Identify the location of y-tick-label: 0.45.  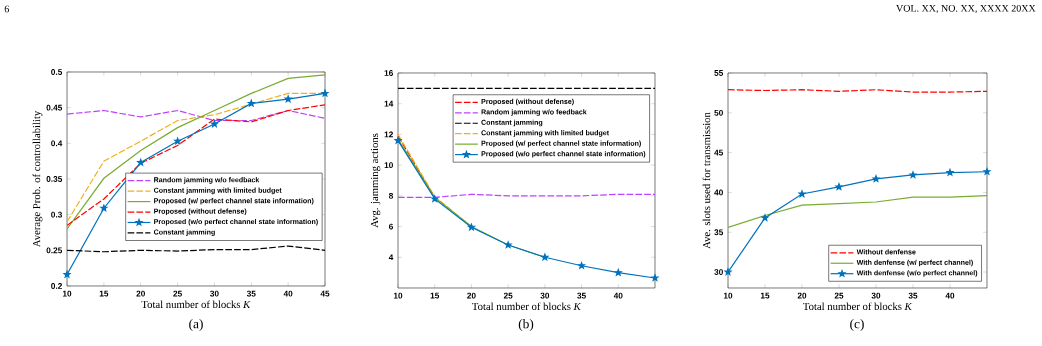
(54, 107).